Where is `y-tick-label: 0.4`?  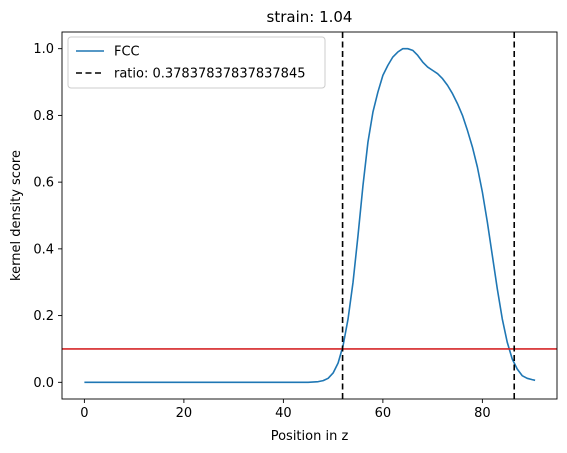 y-tick-label: 0.4 is located at coordinates (43, 249).